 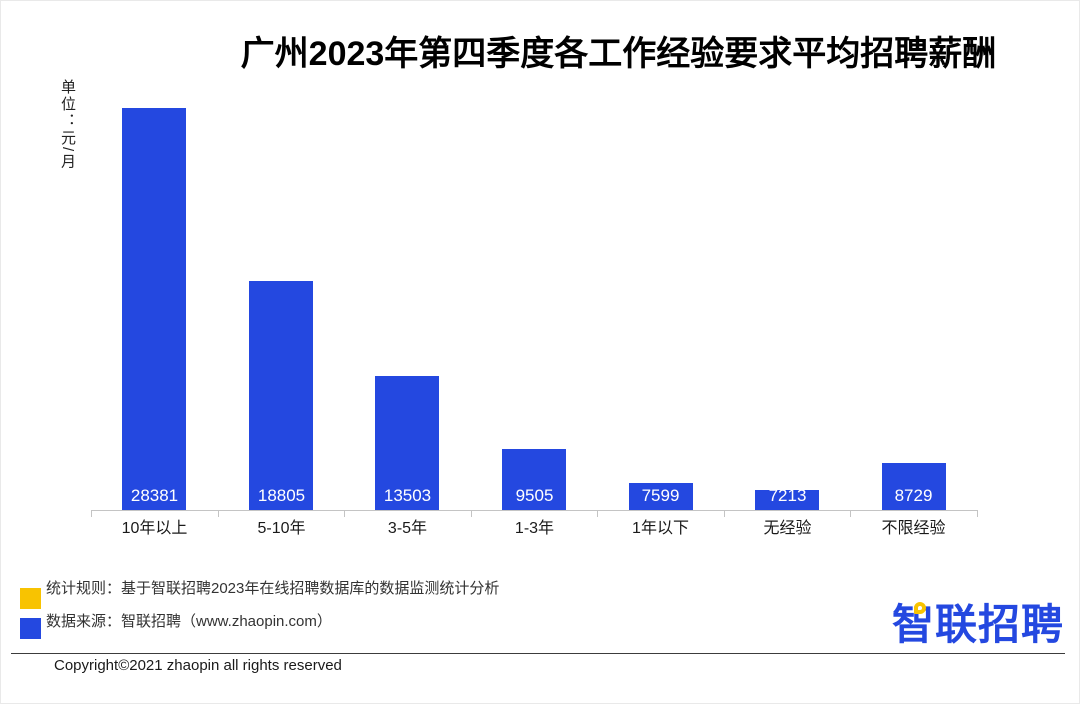 What do you see at coordinates (538, 653) in the screenshot?
I see `footer-divider` at bounding box center [538, 653].